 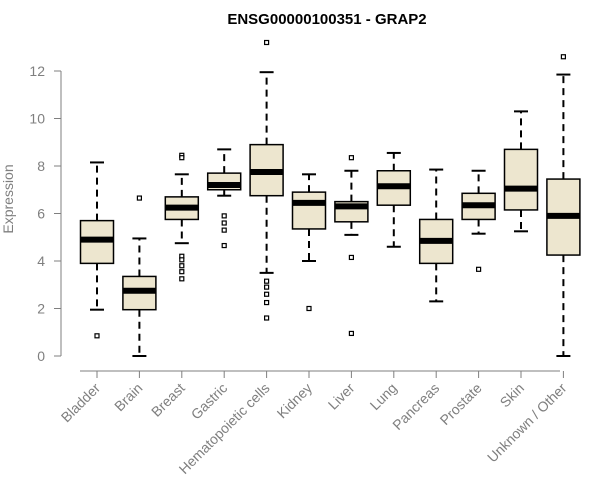 What do you see at coordinates (461, 404) in the screenshot?
I see `x-tick-label: Prostate` at bounding box center [461, 404].